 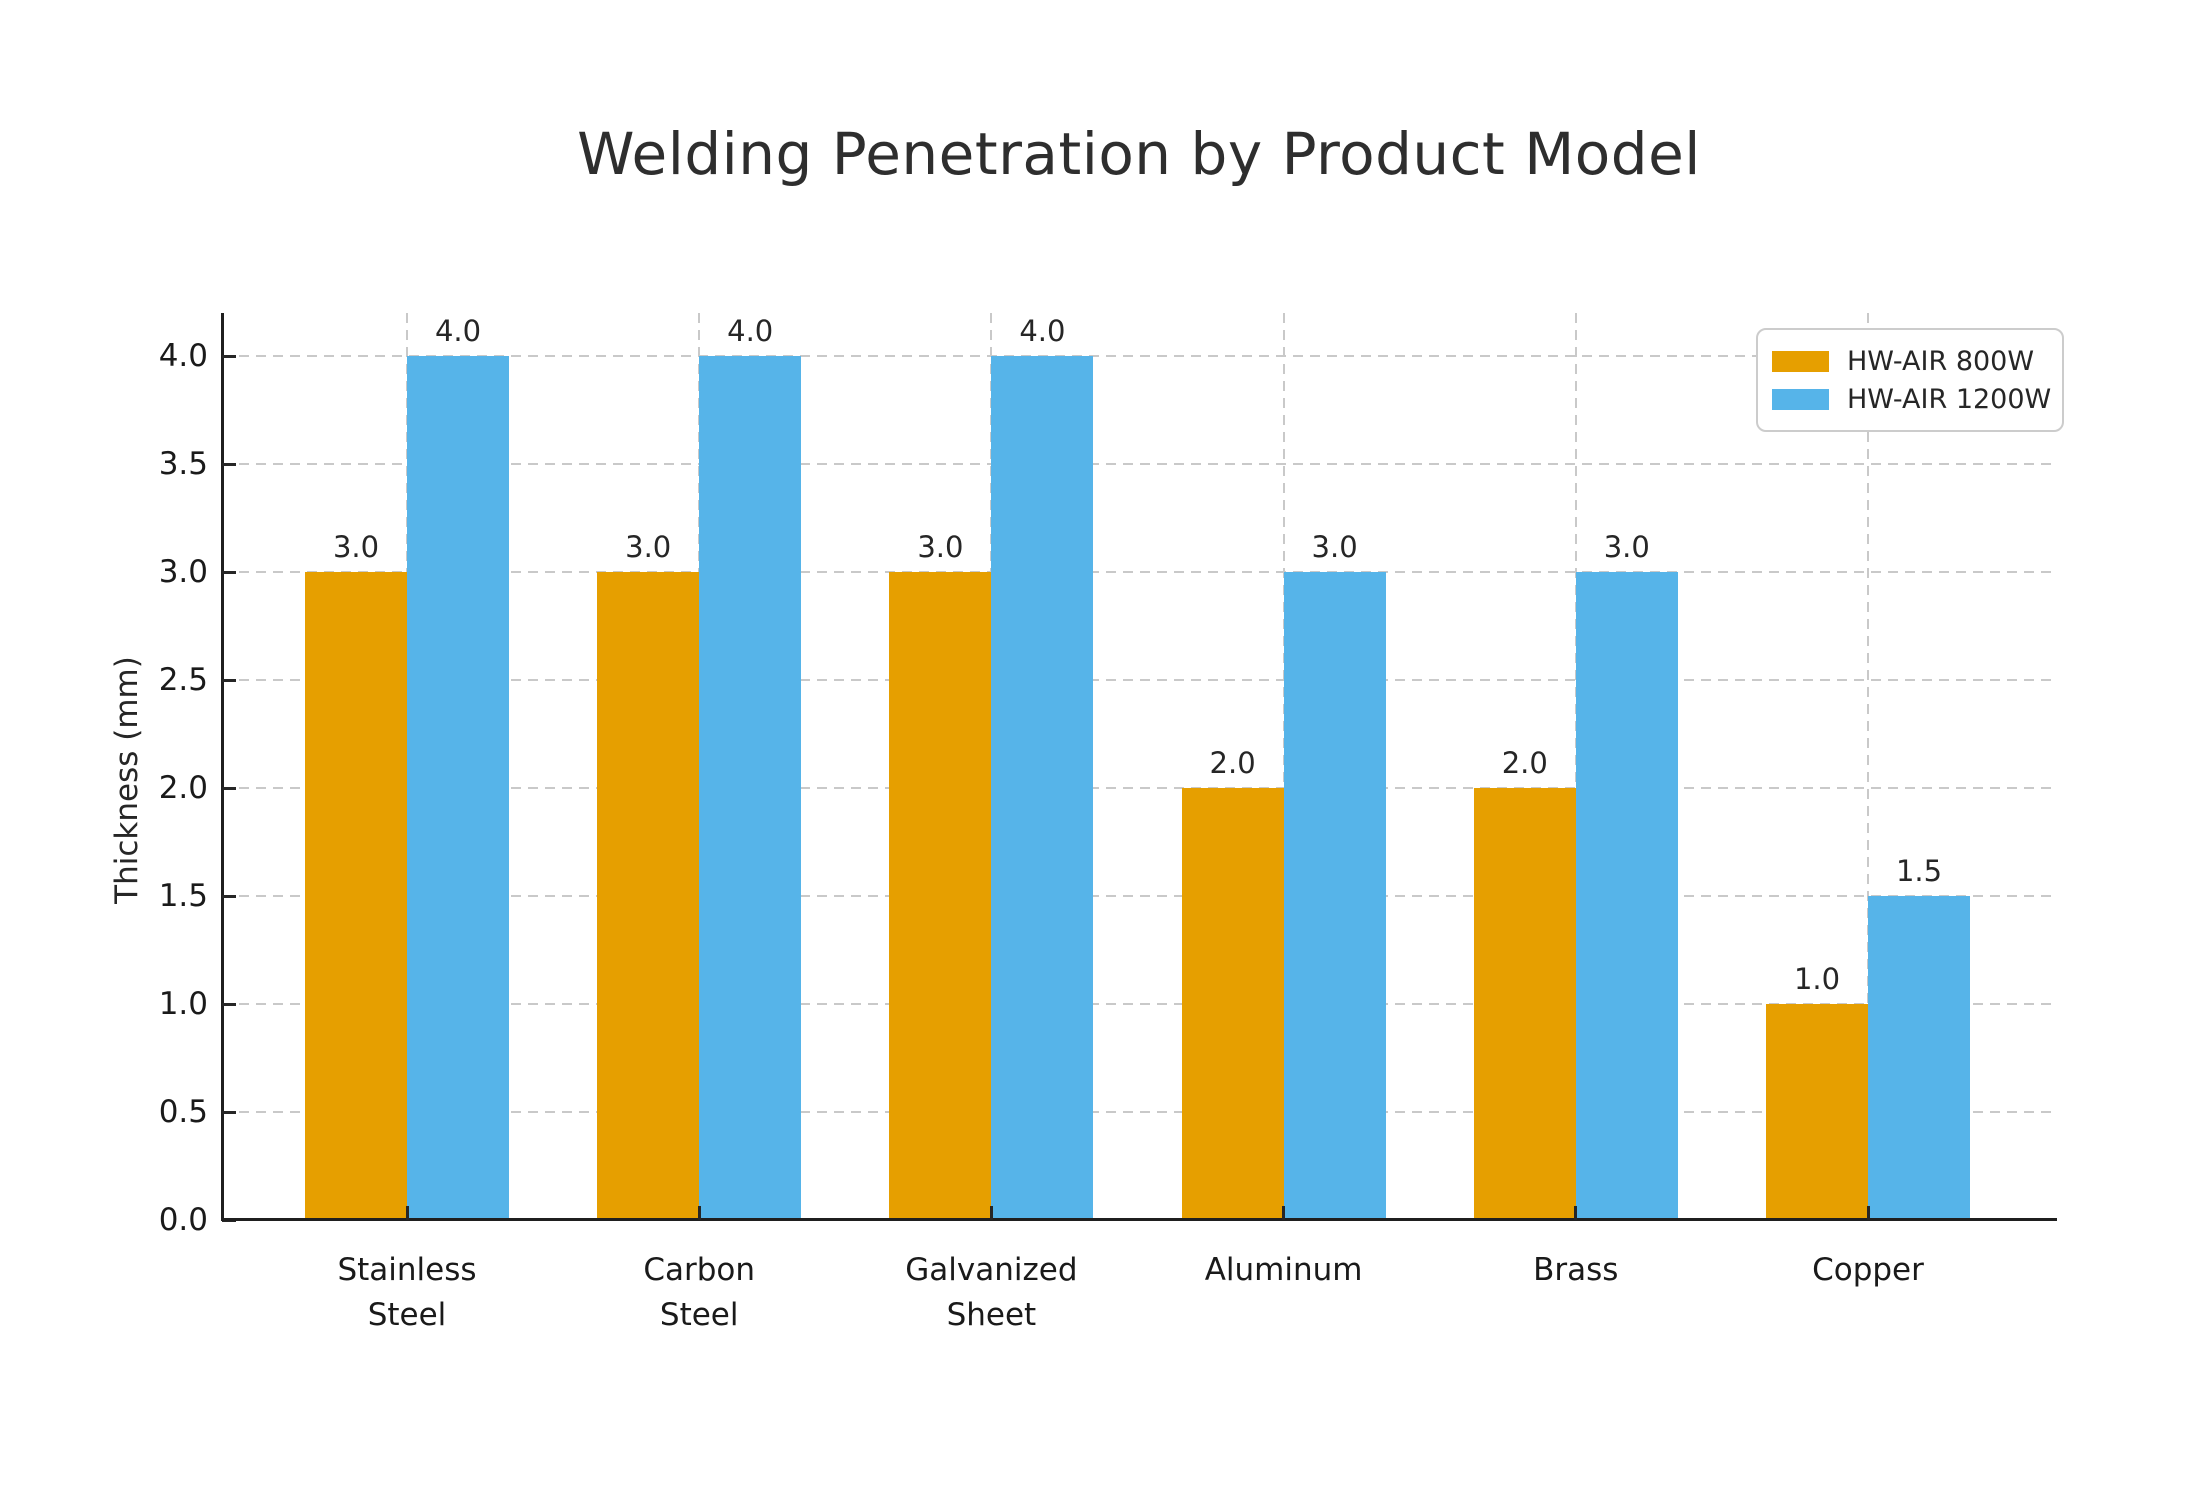 What do you see at coordinates (407, 1292) in the screenshot?
I see `x-tick-label: Stainless Steel` at bounding box center [407, 1292].